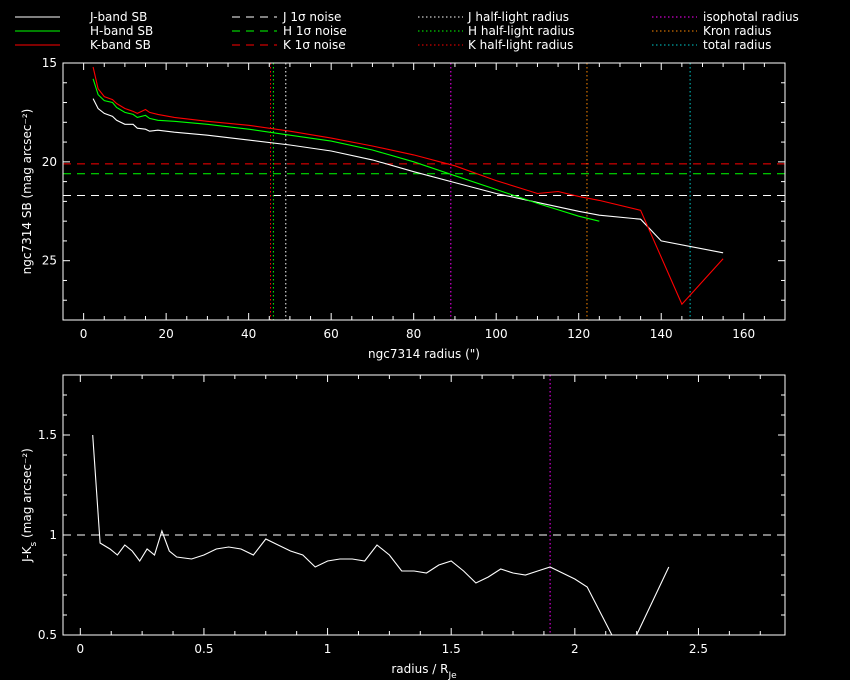 The width and height of the screenshot is (850, 680). What do you see at coordinates (452, 675) in the screenshot?
I see `x-axis-label-subscript: Je` at bounding box center [452, 675].